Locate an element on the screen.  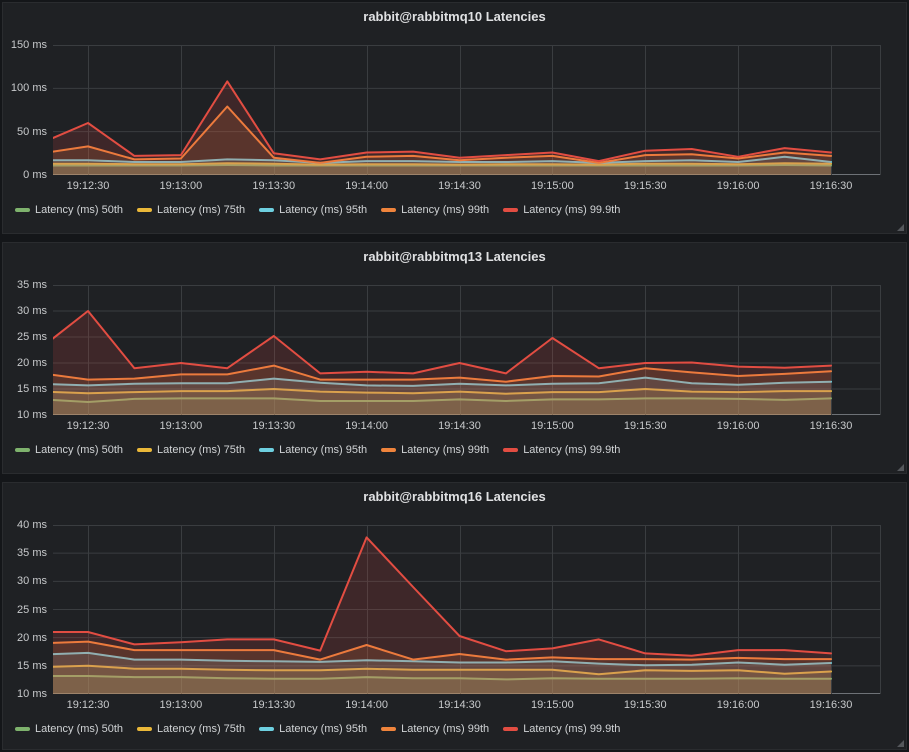
panel-title: rabbit@rabbitmq16 Latencies is located at coordinates (454, 496).